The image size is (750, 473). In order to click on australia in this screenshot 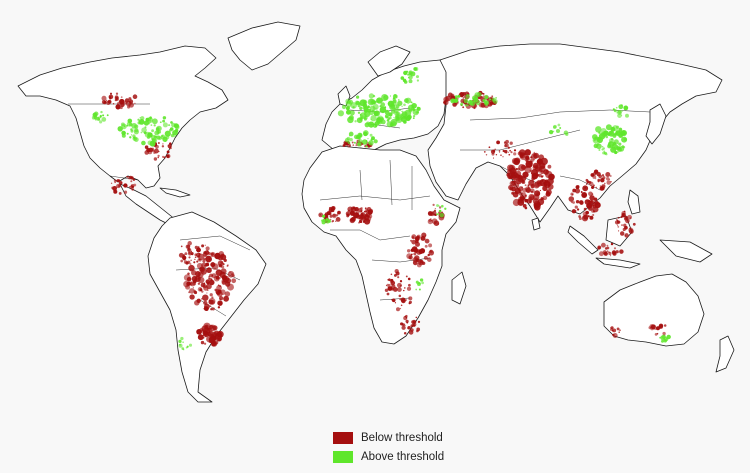, I will do `click(654, 310)`.